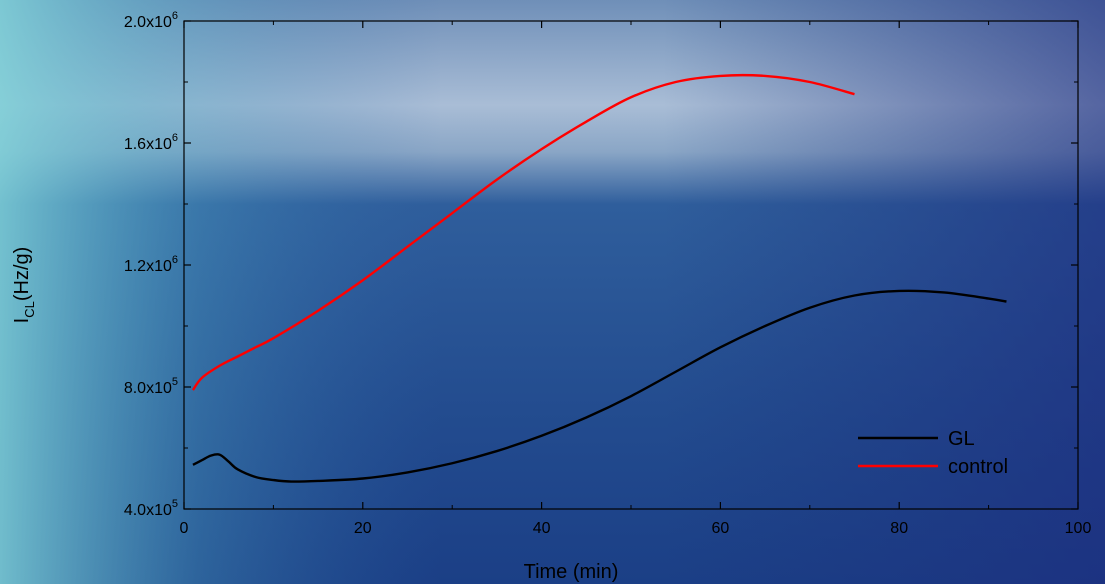  I want to click on x-axis-title: Time (min), so click(571, 572).